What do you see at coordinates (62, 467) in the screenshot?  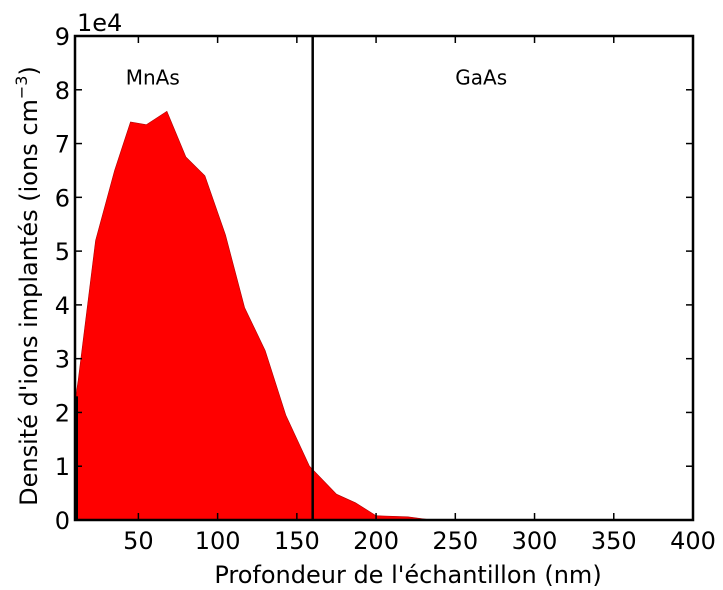 I see `y-tick-label: 1` at bounding box center [62, 467].